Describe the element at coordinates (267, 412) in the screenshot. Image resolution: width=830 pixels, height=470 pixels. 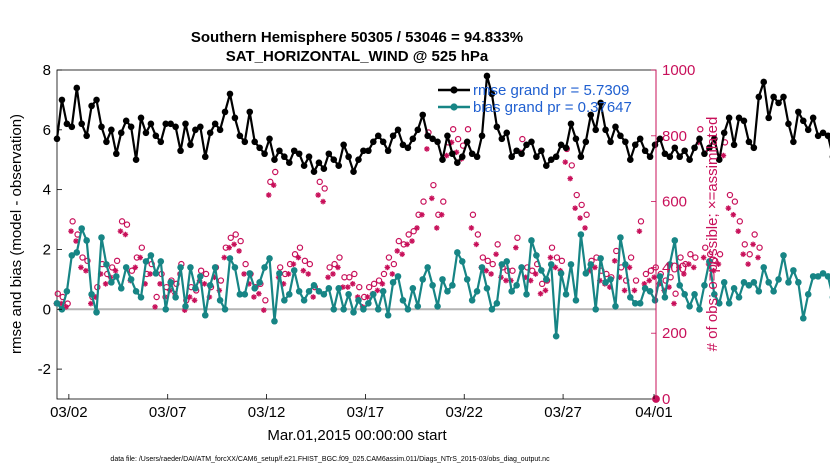
I see `x-tick-label: 03/12` at that location.